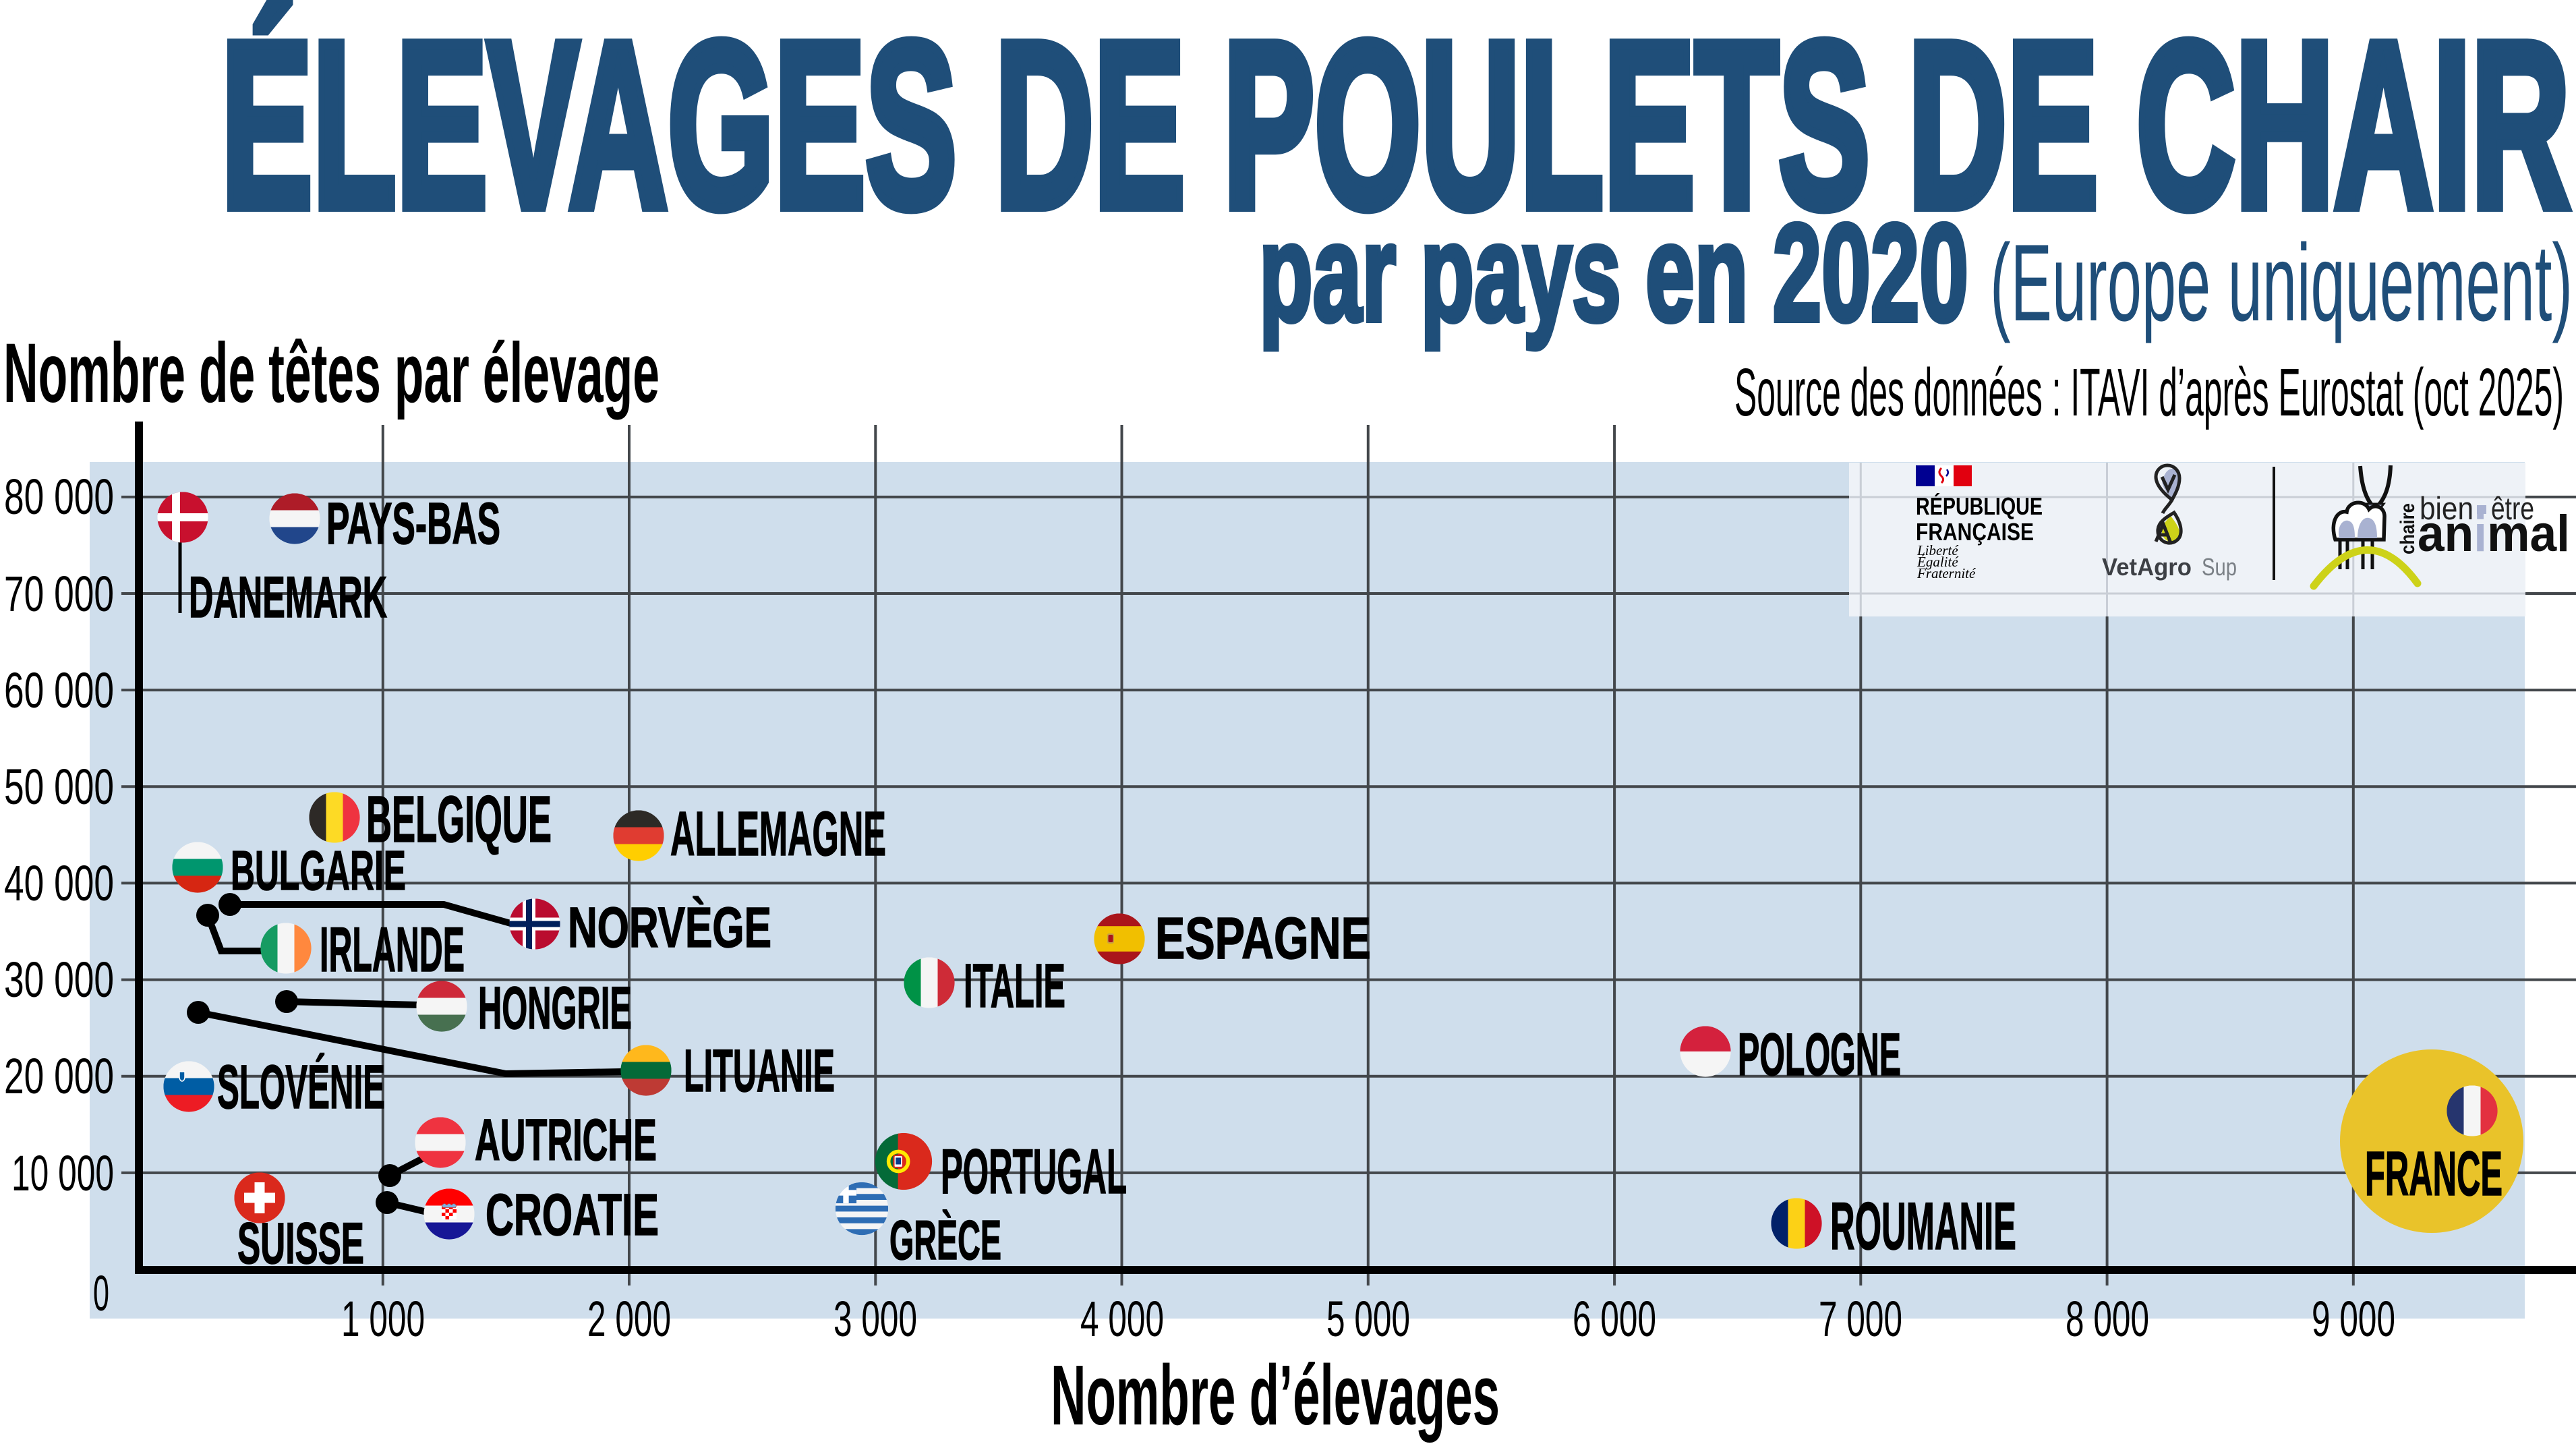  Describe the element at coordinates (2147, 567) in the screenshot. I see `svg-text: VetAgro` at that location.